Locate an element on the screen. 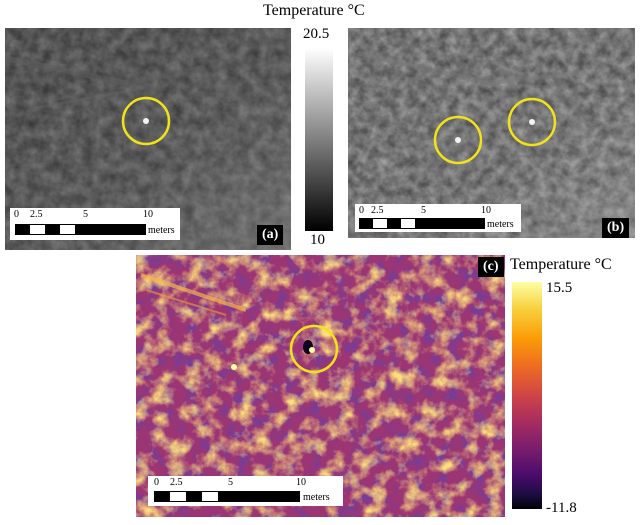 The width and height of the screenshot is (640, 525). colorbar-gray-max: 20.5 is located at coordinates (316, 34).